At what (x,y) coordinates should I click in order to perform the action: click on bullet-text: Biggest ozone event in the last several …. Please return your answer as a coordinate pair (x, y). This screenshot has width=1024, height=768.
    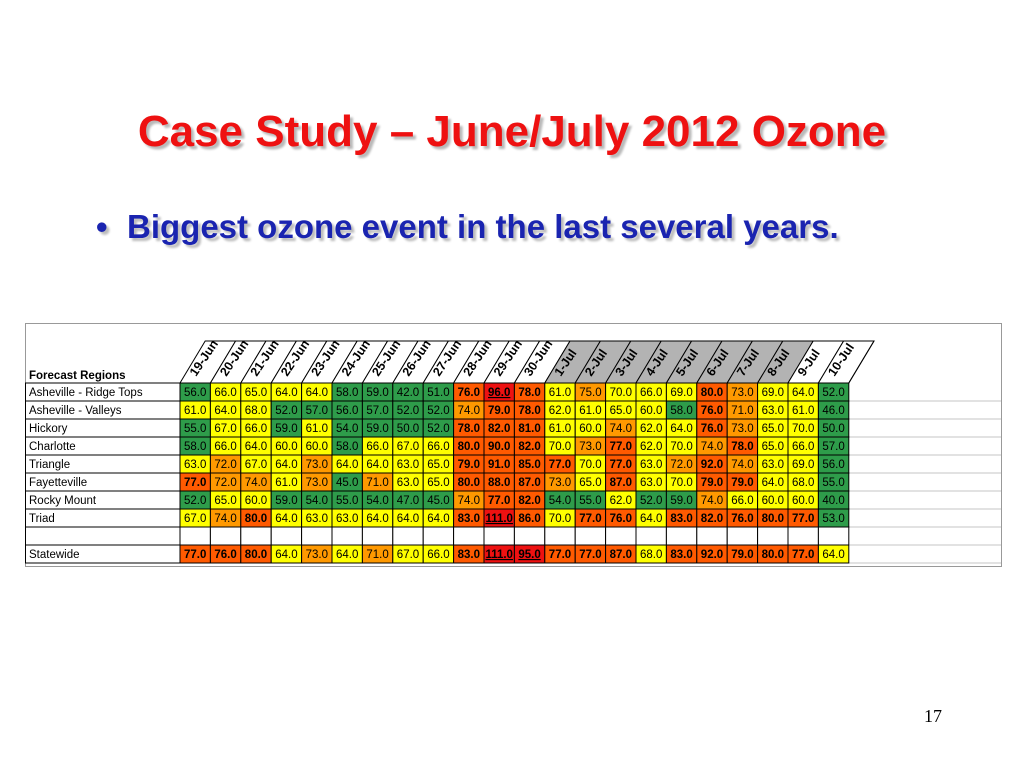
    Looking at the image, I should click on (483, 226).